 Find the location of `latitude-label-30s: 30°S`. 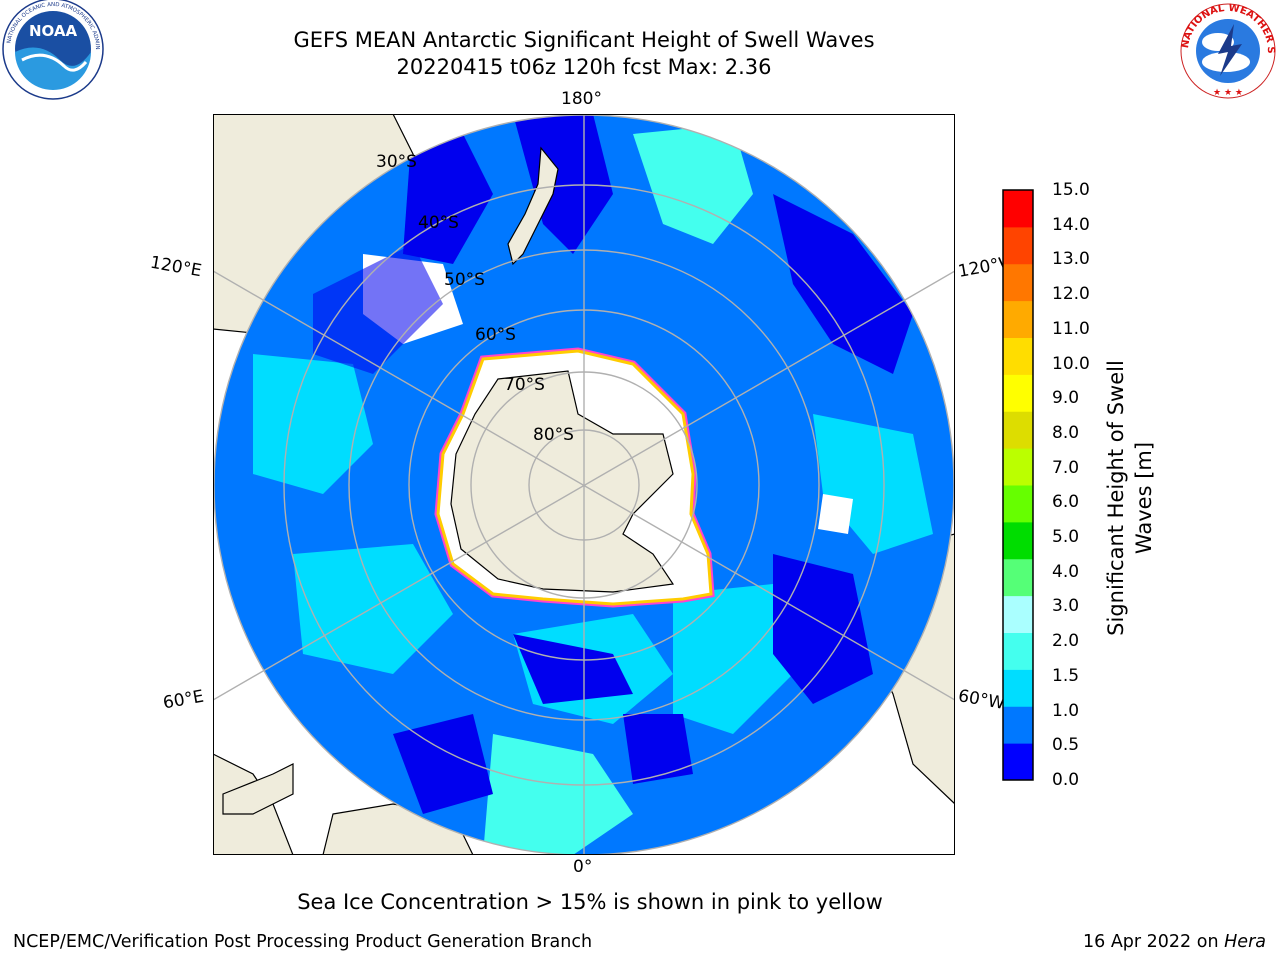

latitude-label-30s: 30°S is located at coordinates (396, 162).